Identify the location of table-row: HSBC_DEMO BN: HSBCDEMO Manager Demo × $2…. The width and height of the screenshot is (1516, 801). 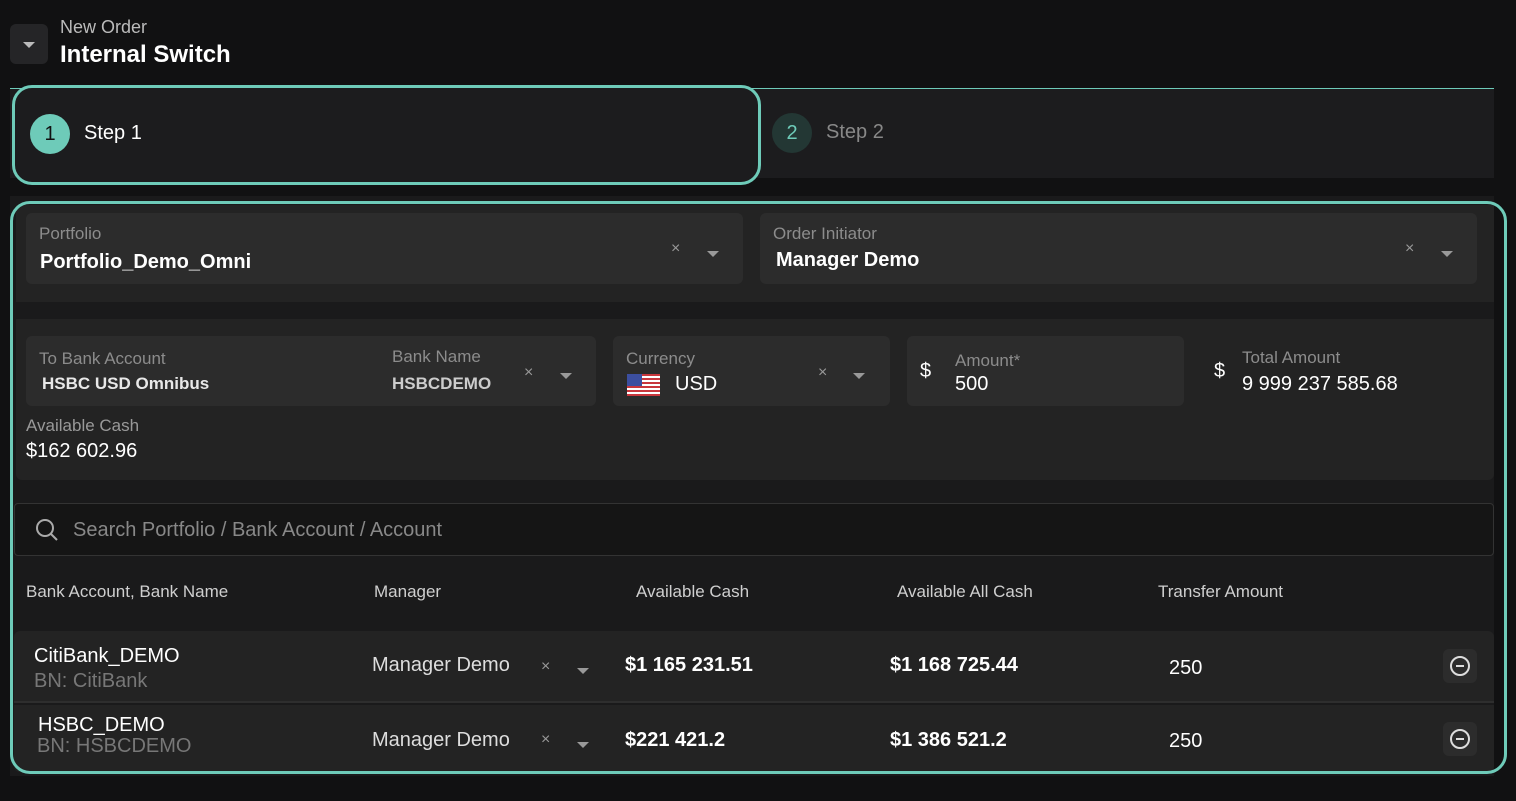
(754, 738).